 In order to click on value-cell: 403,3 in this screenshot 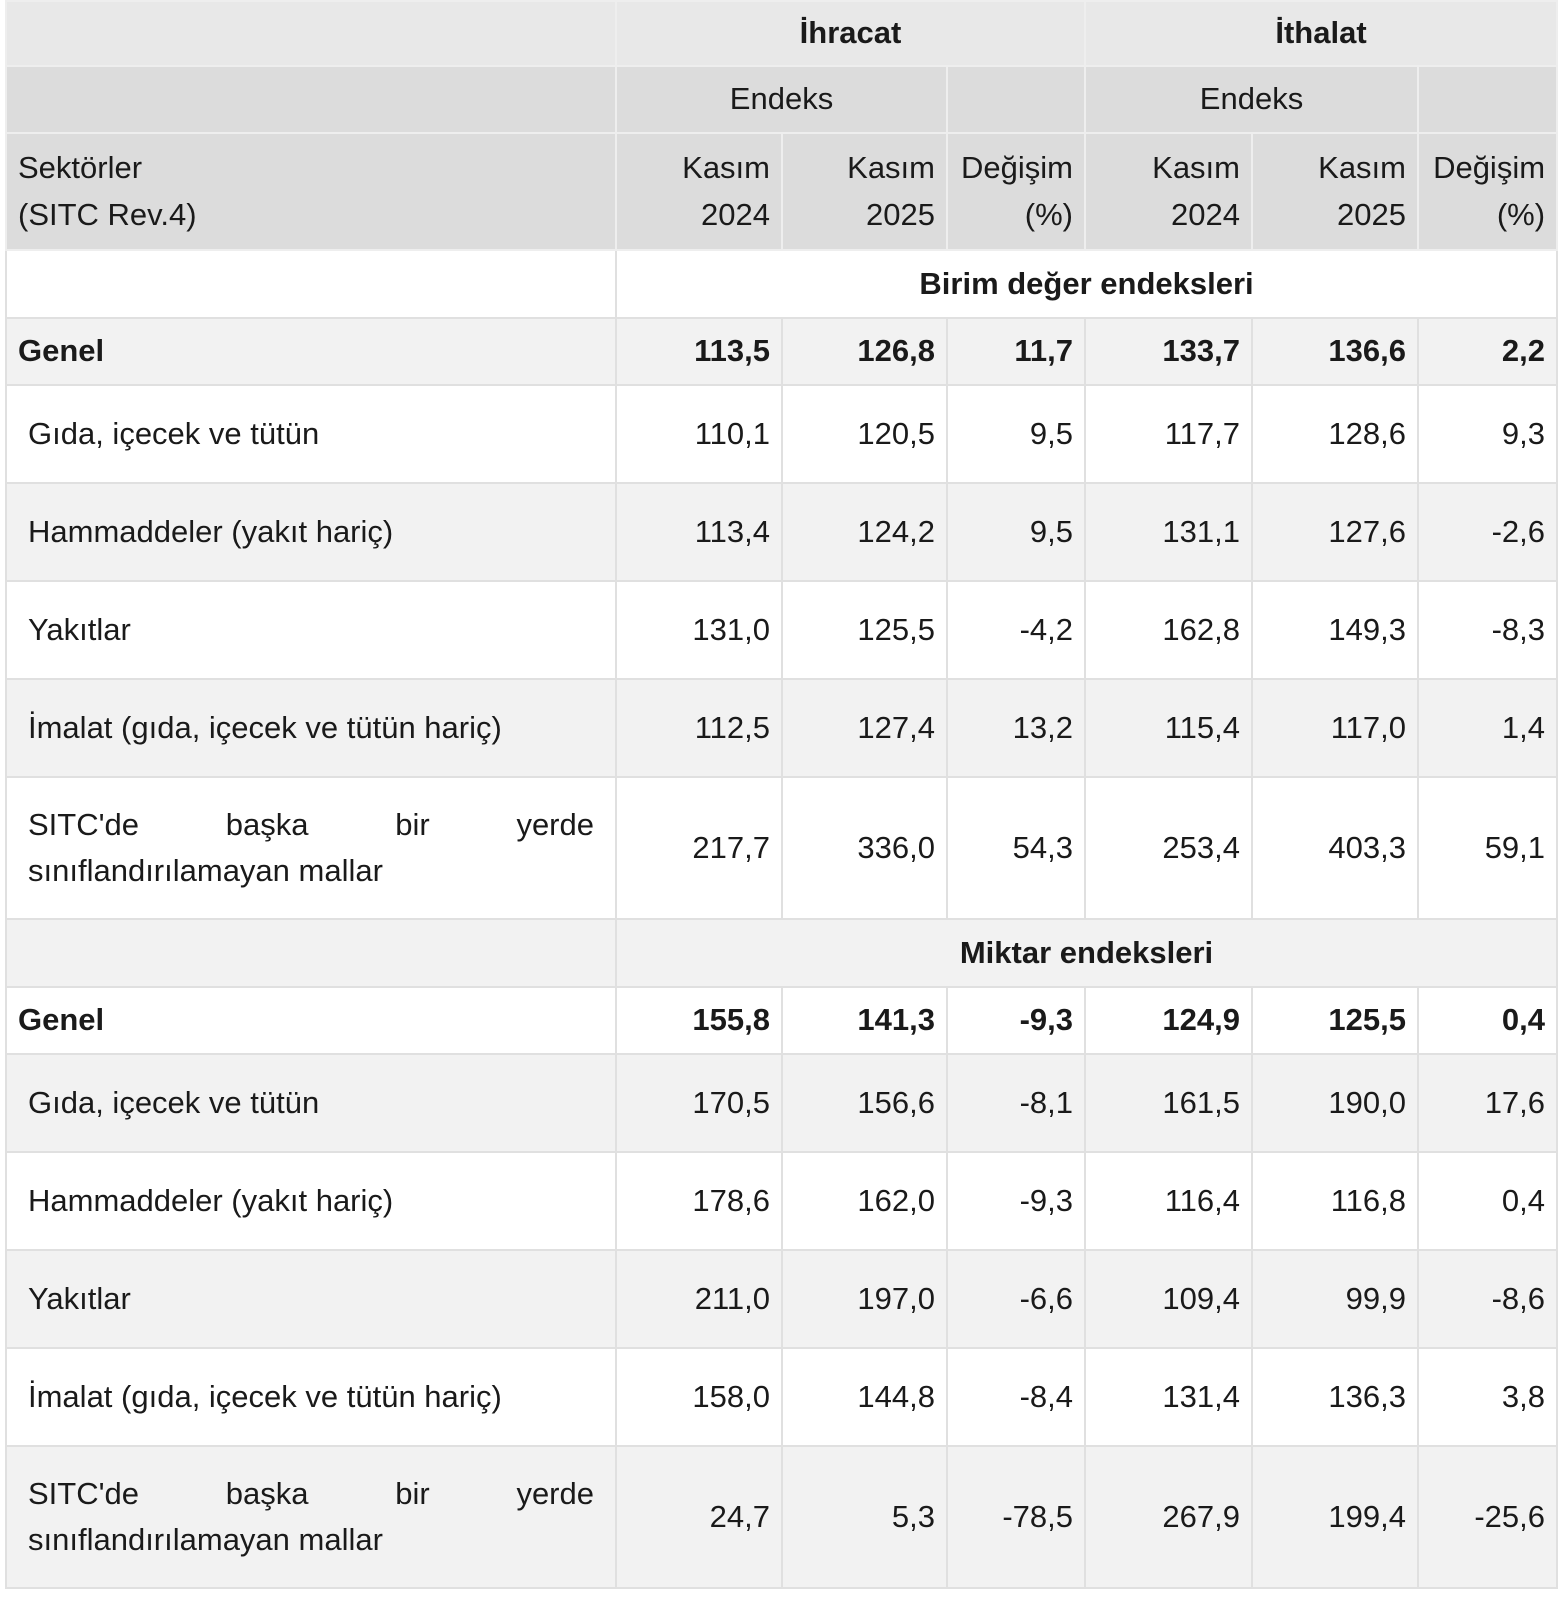, I will do `click(1335, 848)`.